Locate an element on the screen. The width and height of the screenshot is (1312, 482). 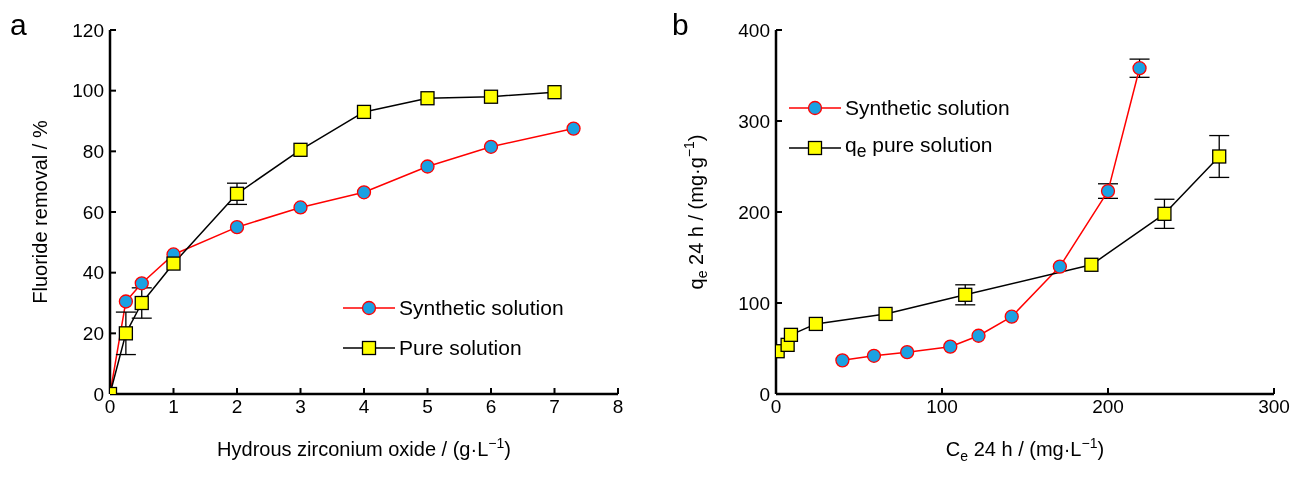
y-tick-label: 60 is located at coordinates (93, 212).